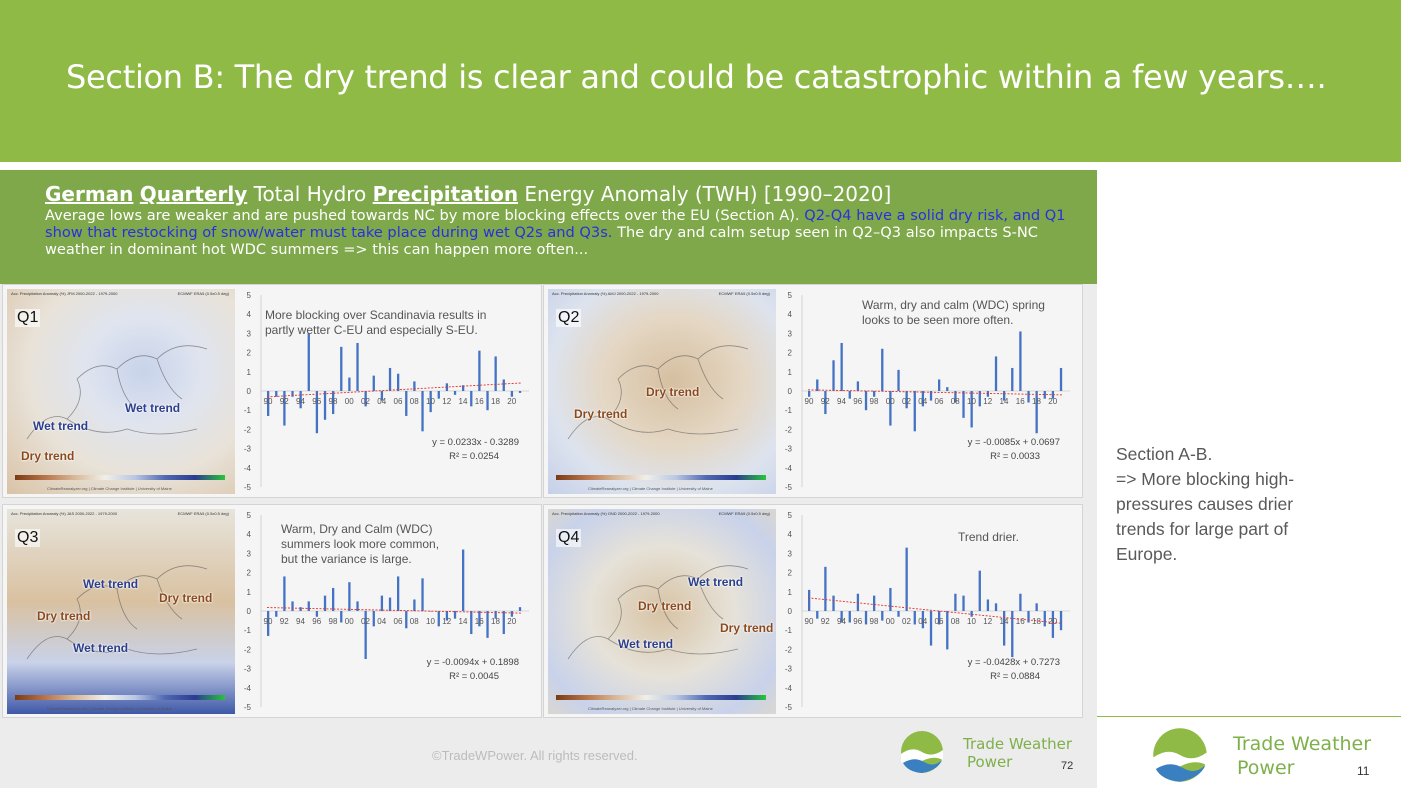  What do you see at coordinates (789, 630) in the screenshot?
I see `y-tick-label: -1` at bounding box center [789, 630].